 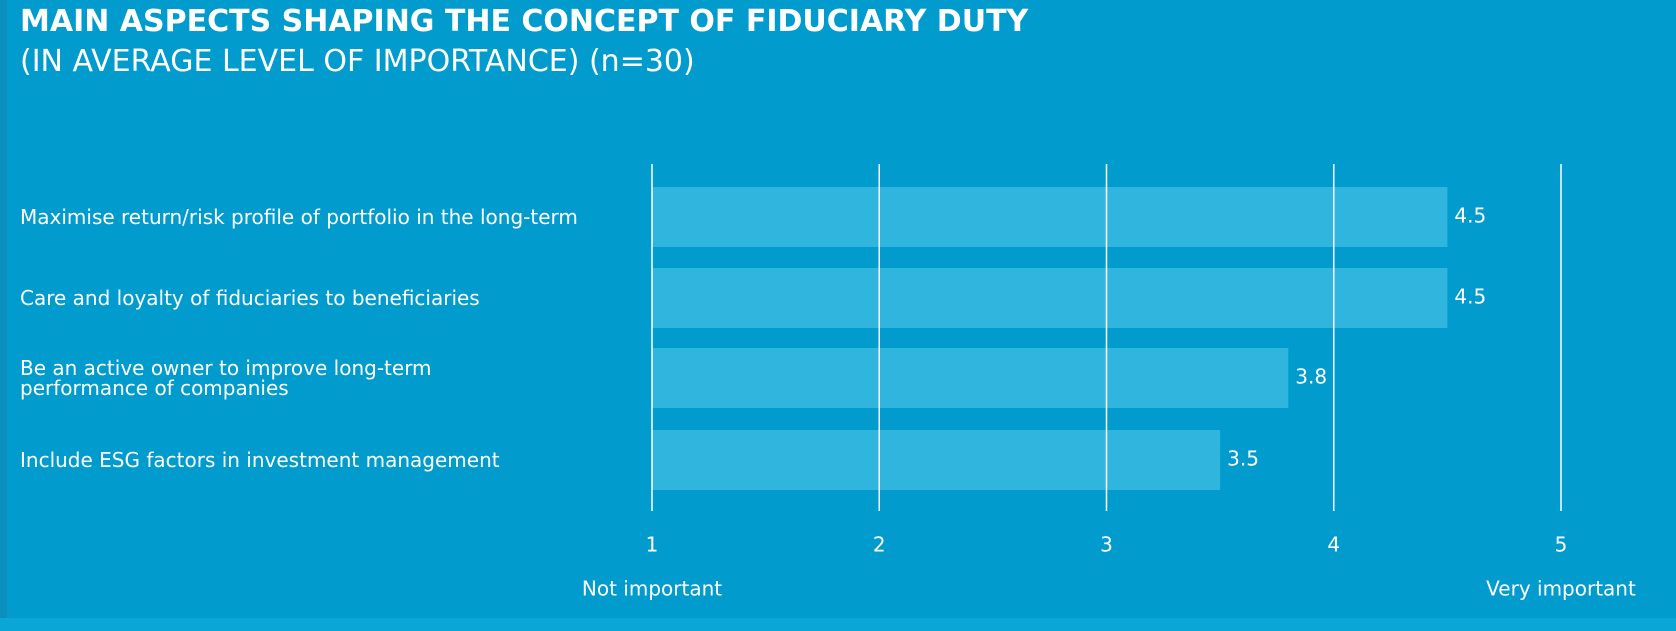 What do you see at coordinates (1333, 545) in the screenshot?
I see `x-tick-label: 4` at bounding box center [1333, 545].